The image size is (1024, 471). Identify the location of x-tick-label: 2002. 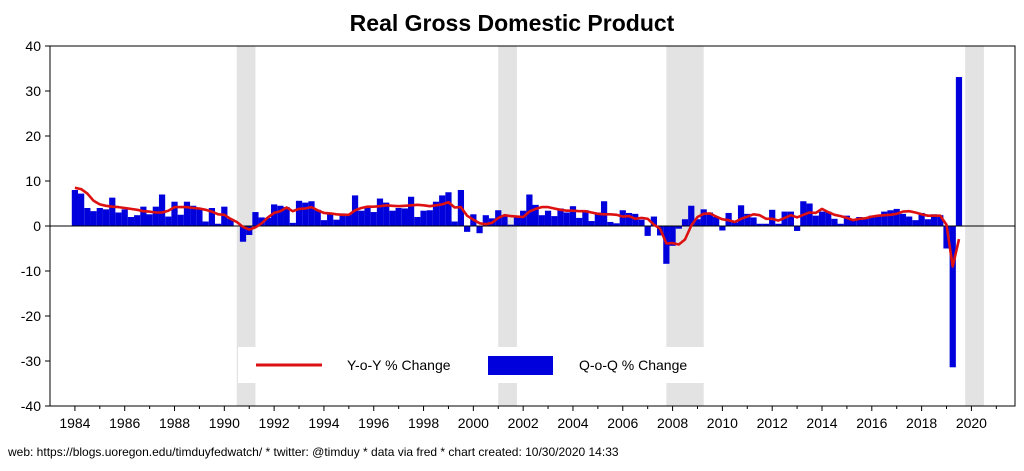
(523, 423).